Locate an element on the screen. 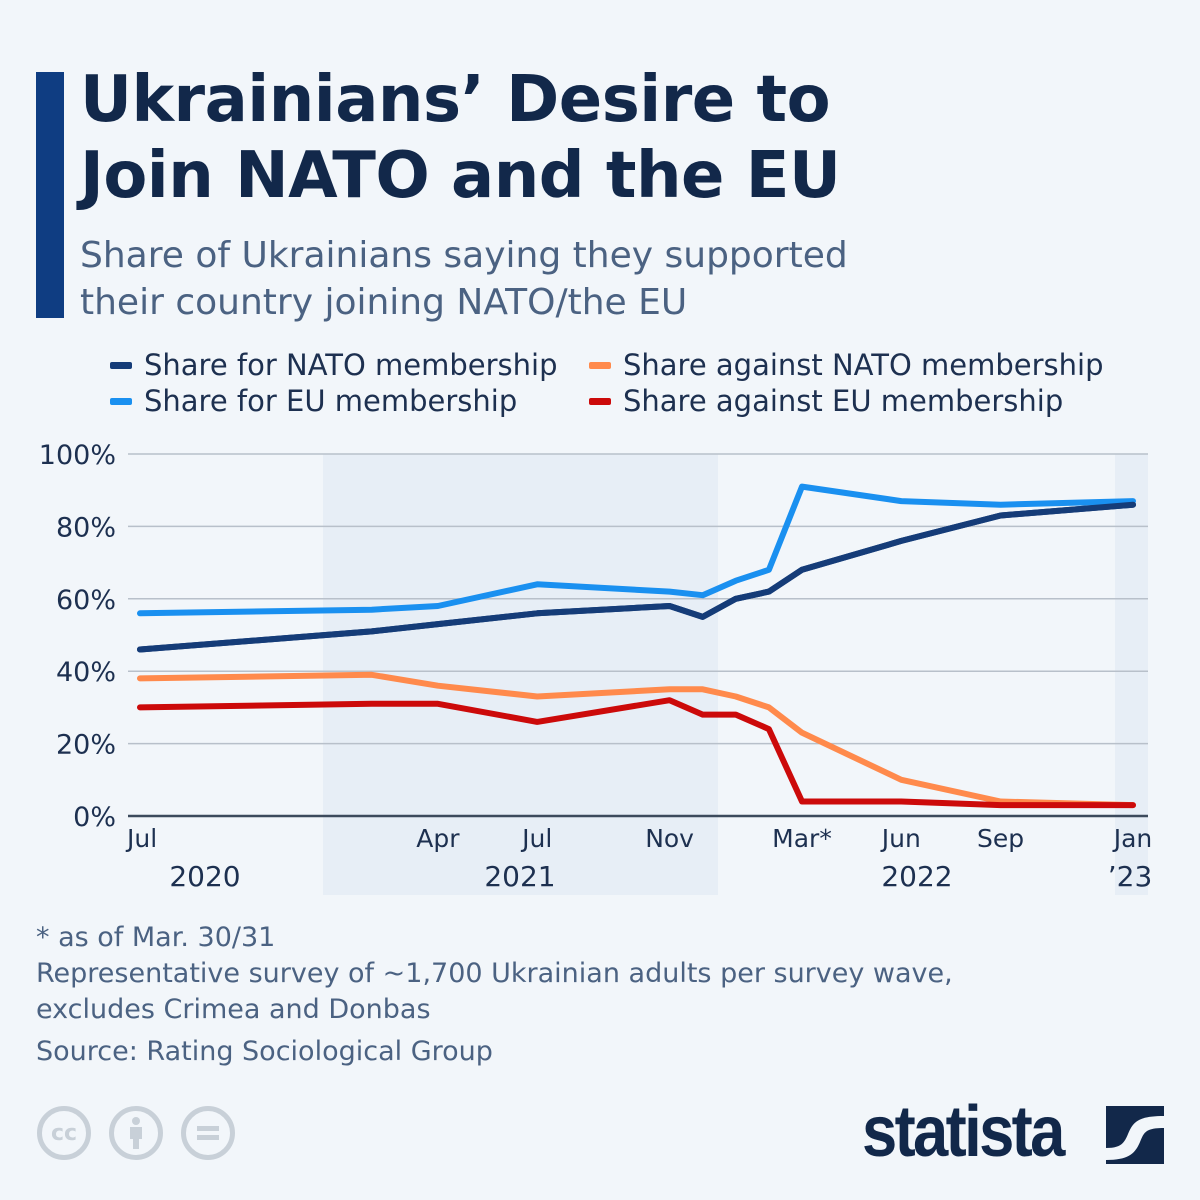  x-tick-label: Jun is located at coordinates (900, 838).